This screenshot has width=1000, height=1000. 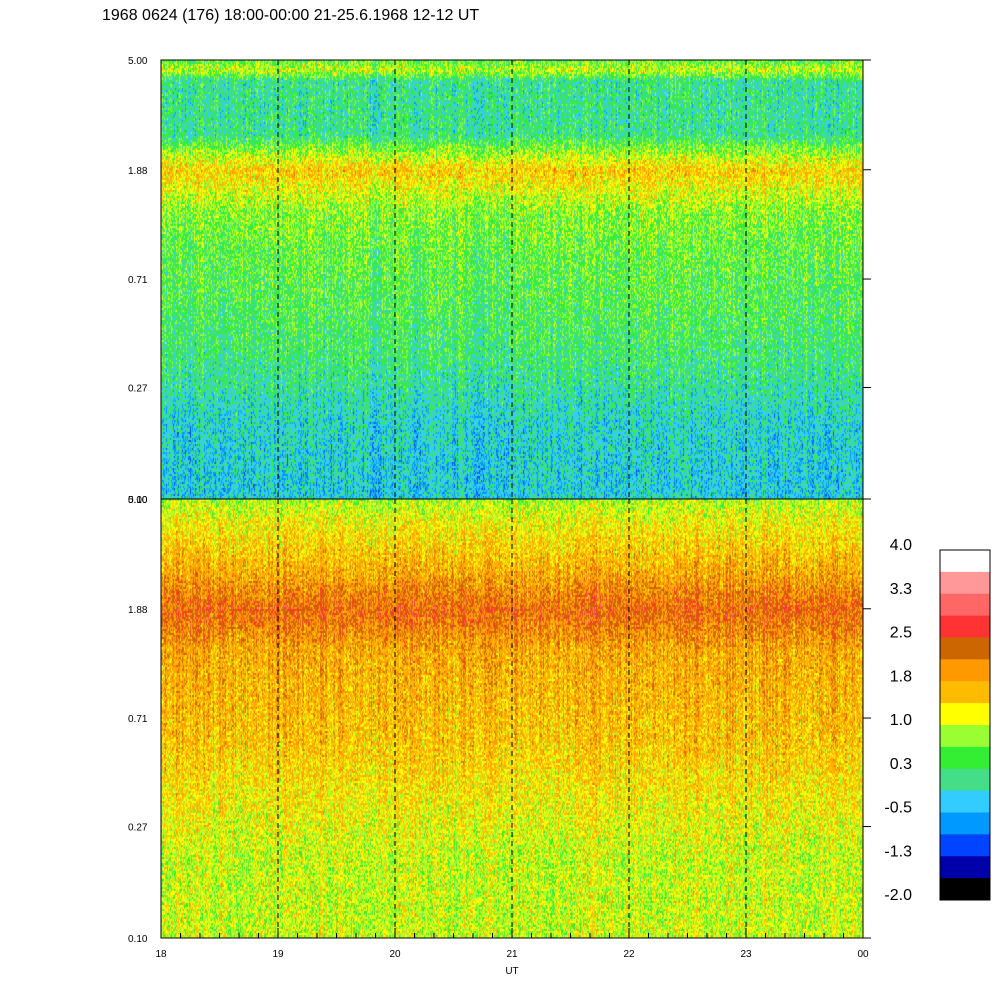 I want to click on colorbar-label: -1.3, so click(x=898, y=851).